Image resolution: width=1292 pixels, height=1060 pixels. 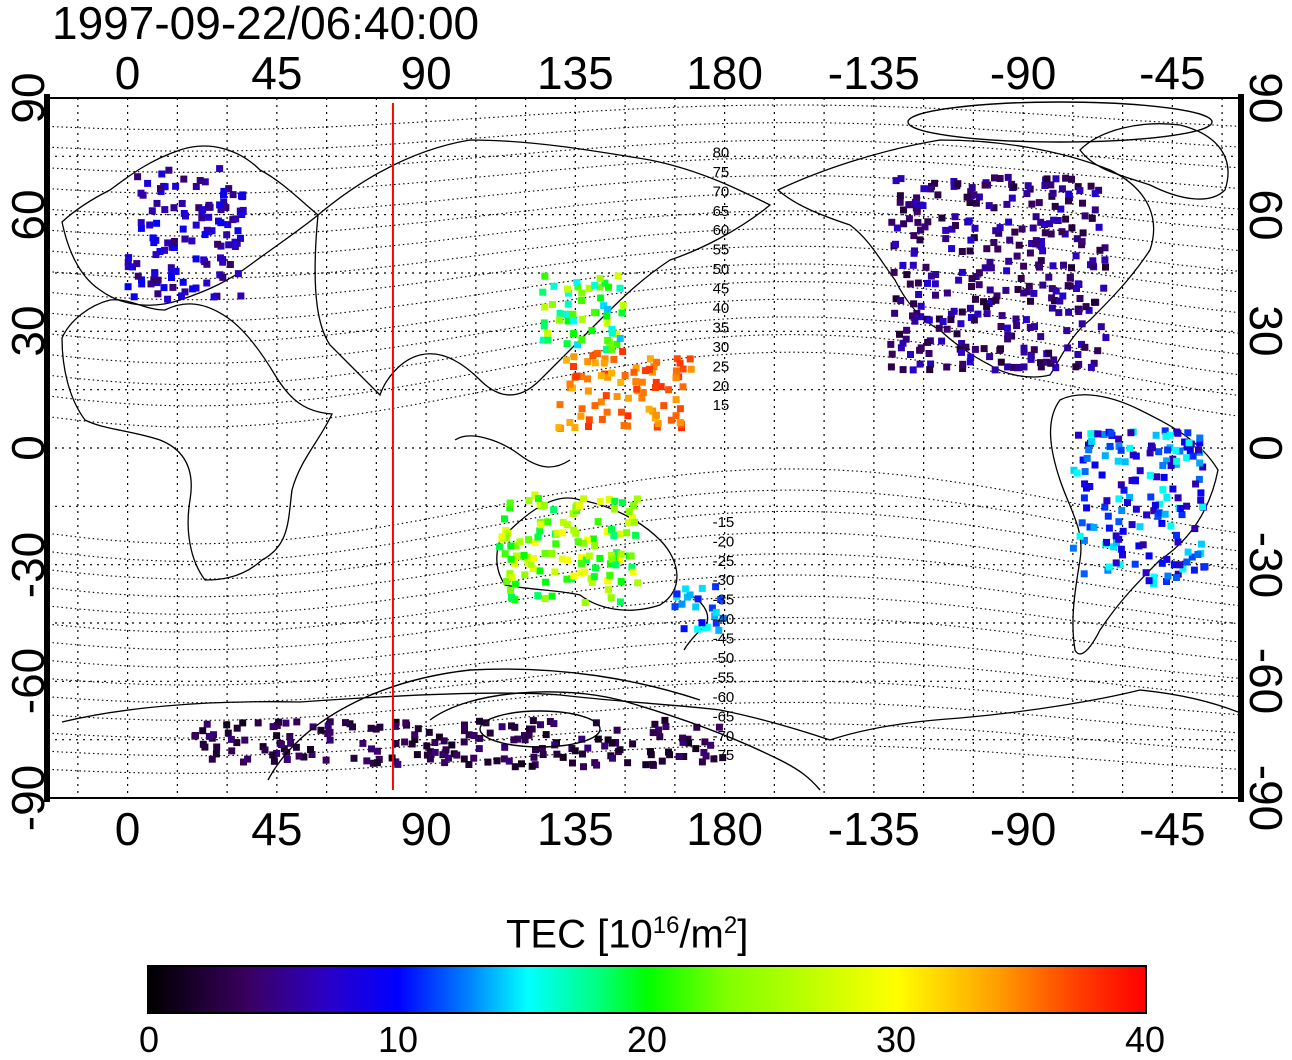 I want to click on lon-tick-top: 135, so click(x=575, y=73).